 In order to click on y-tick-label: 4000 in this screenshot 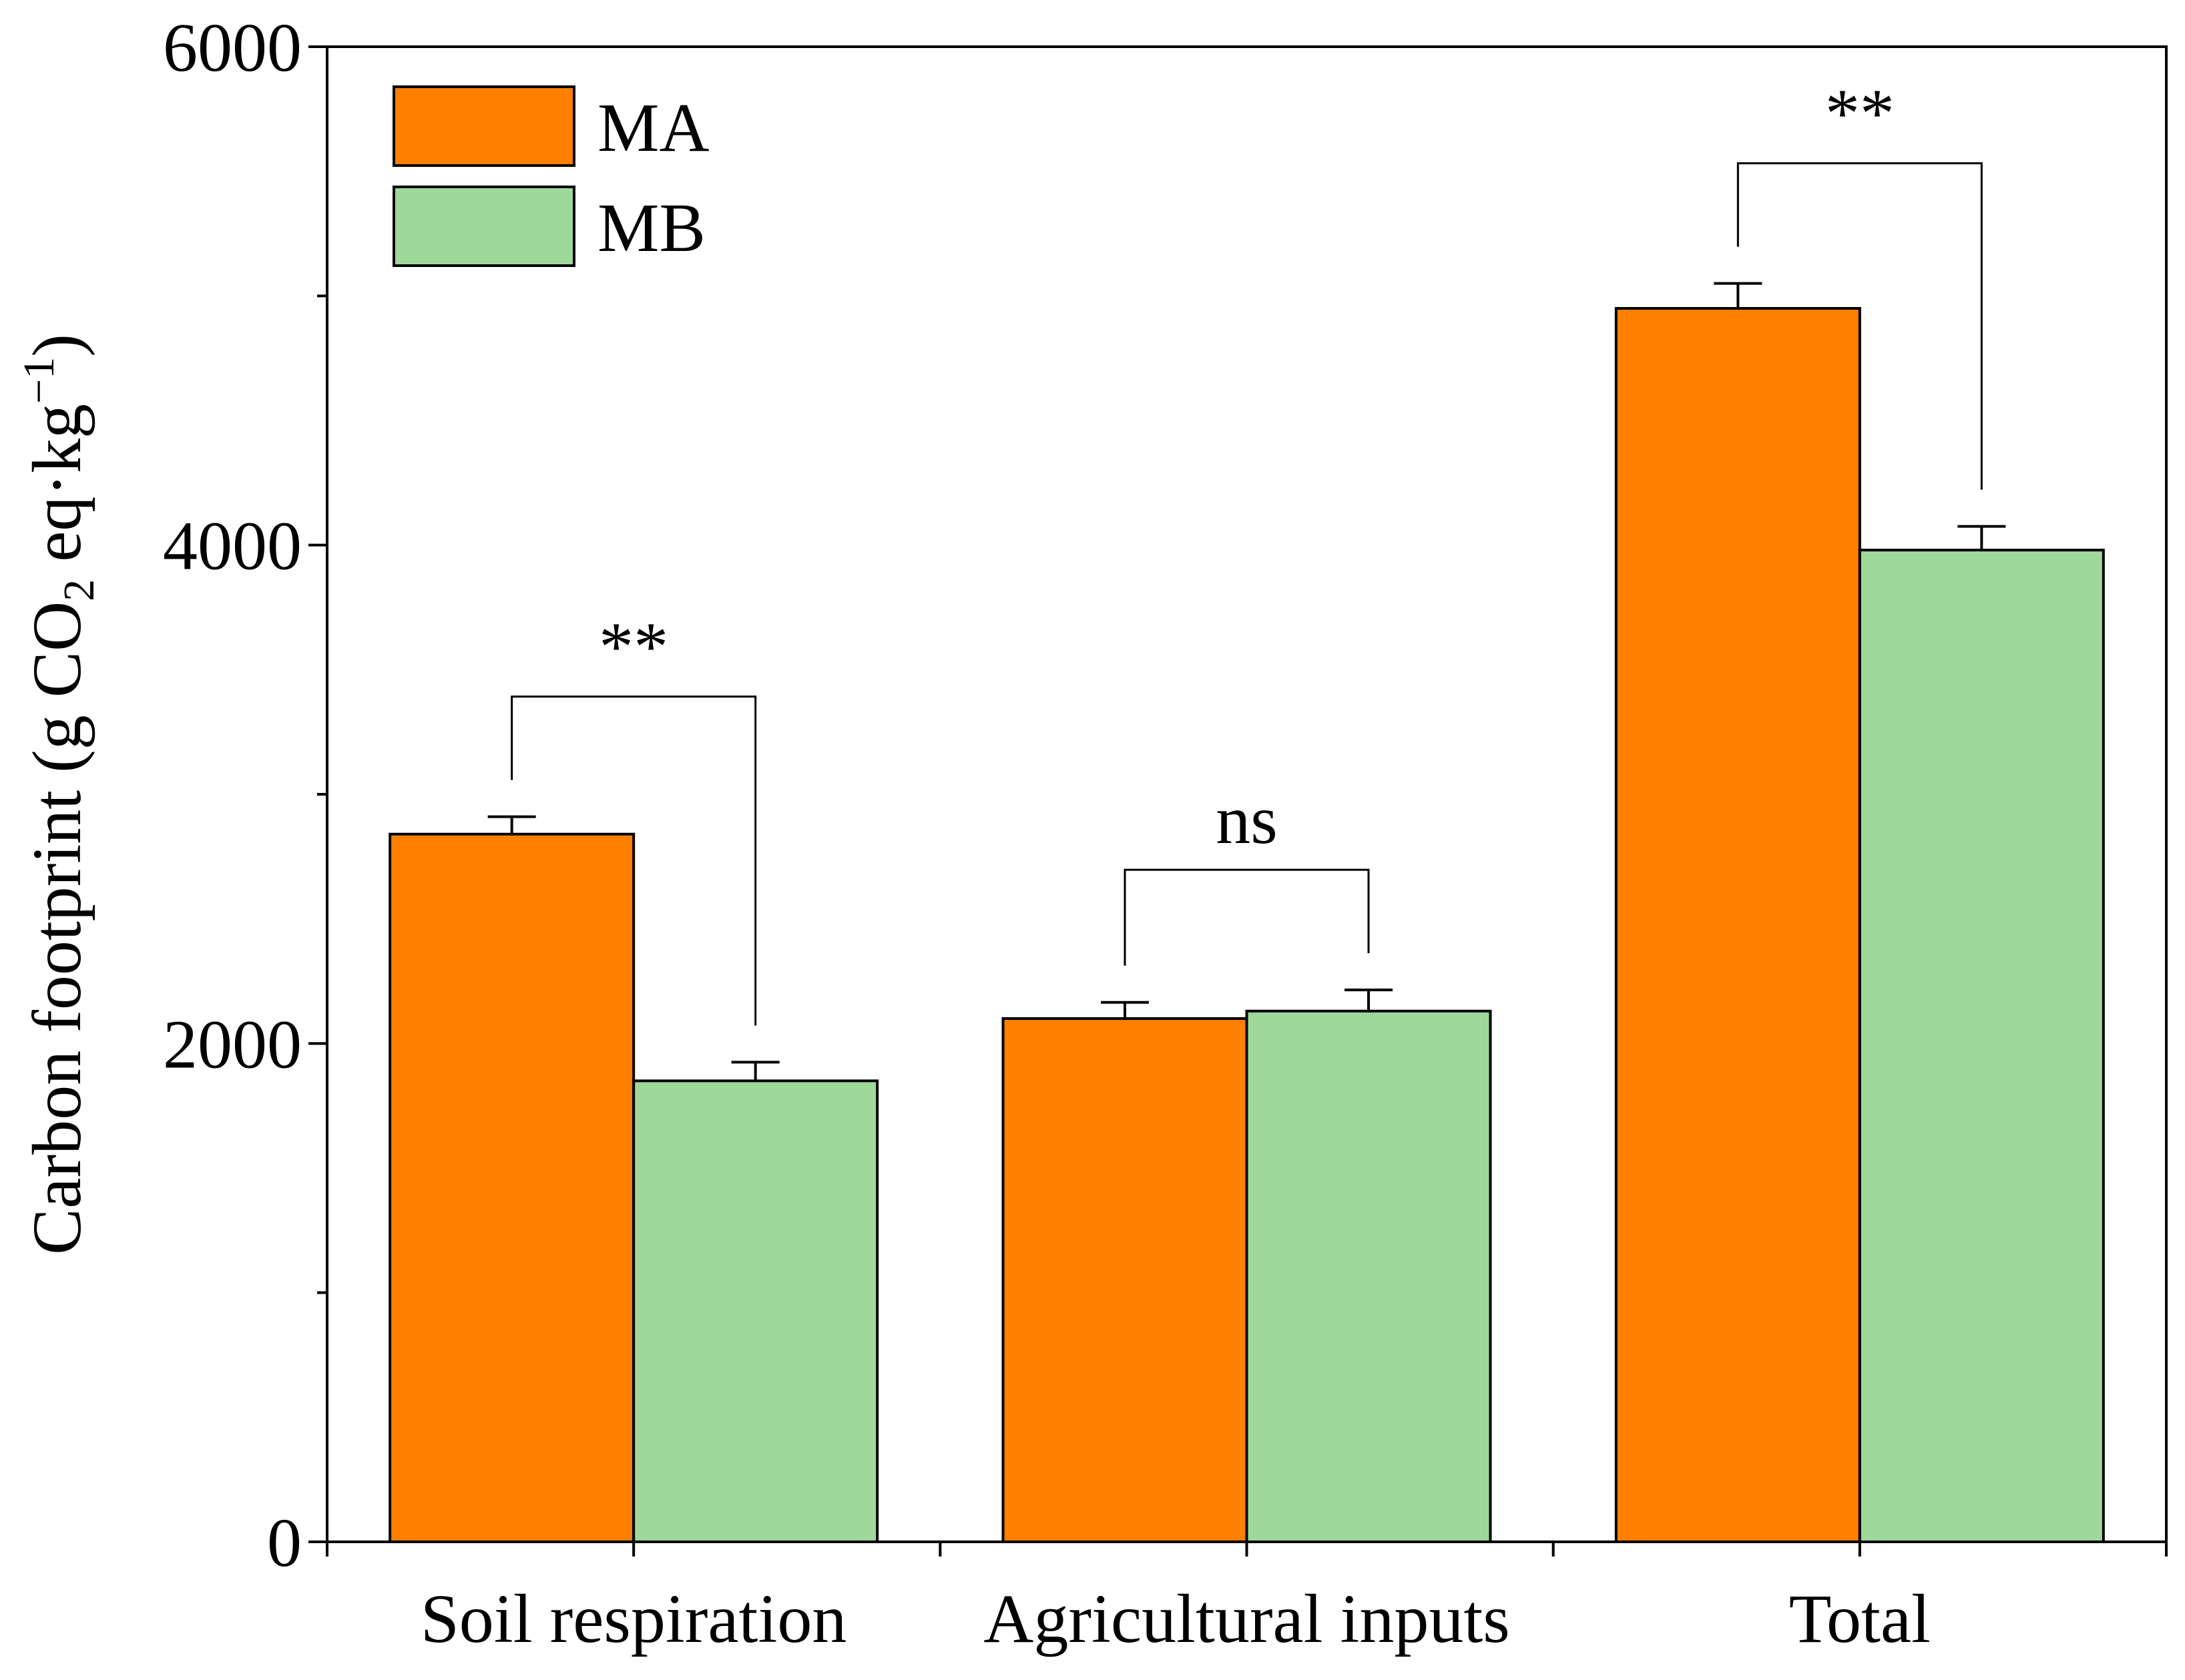, I will do `click(232, 546)`.